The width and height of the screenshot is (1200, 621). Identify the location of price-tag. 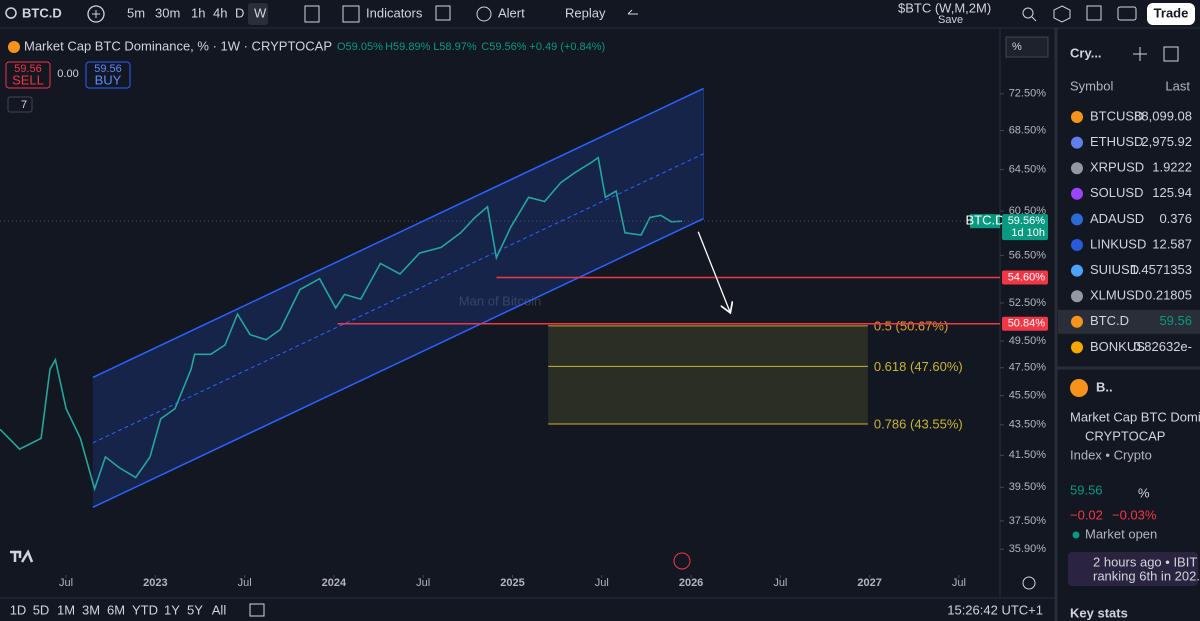
(1025, 323).